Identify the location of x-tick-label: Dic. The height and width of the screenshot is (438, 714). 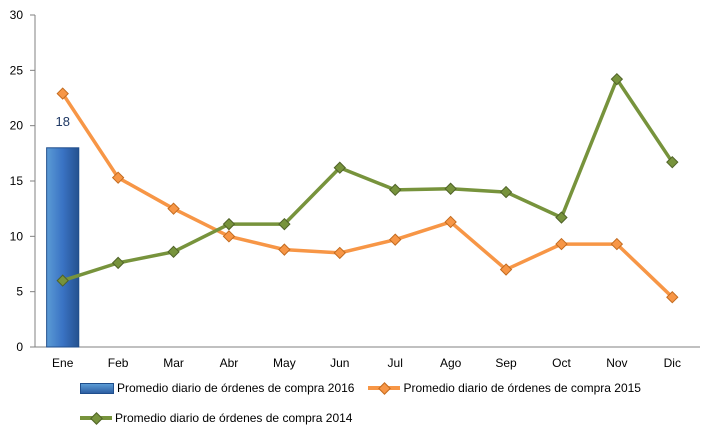
(672, 363).